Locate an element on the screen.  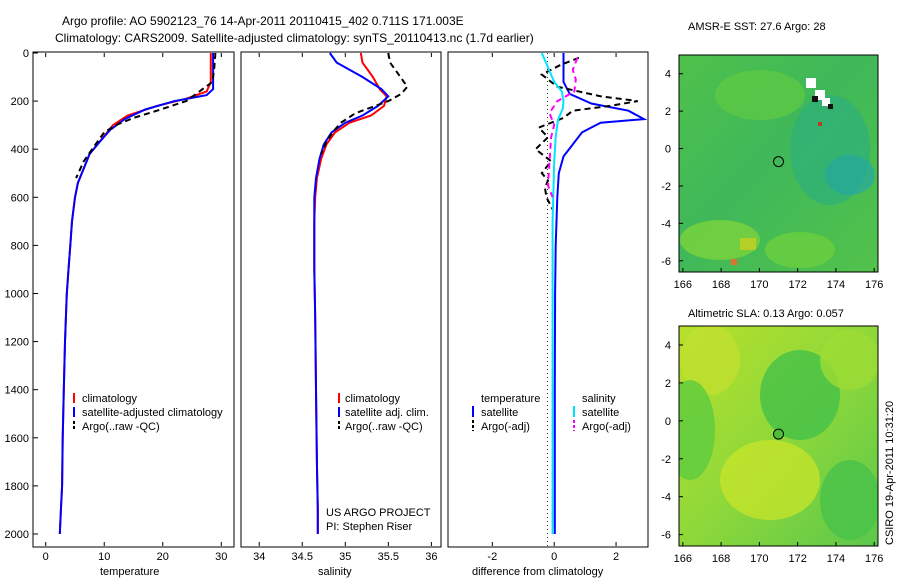
legend-label-sal-argo: Argo(-adj) is located at coordinates (606, 427).